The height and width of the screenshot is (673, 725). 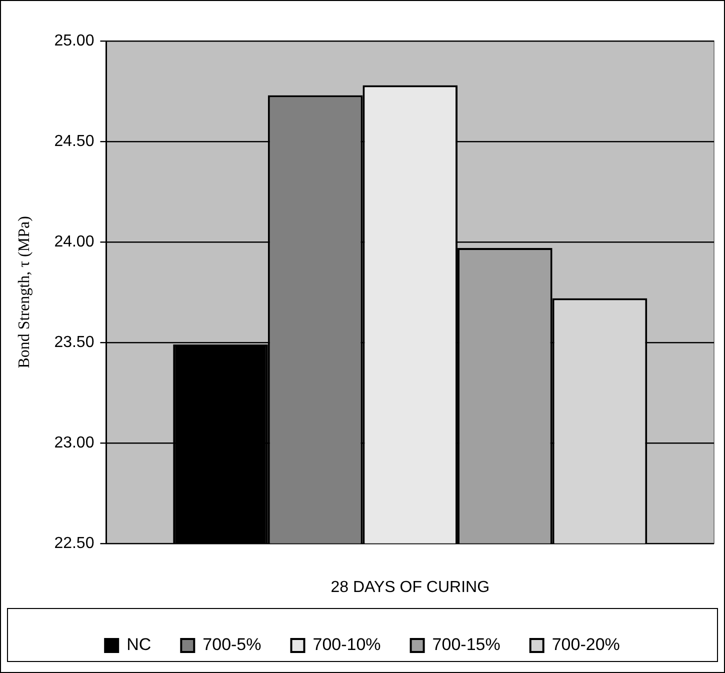 I want to click on x-axis-title: 28 DAYS OF CURING, so click(x=410, y=587).